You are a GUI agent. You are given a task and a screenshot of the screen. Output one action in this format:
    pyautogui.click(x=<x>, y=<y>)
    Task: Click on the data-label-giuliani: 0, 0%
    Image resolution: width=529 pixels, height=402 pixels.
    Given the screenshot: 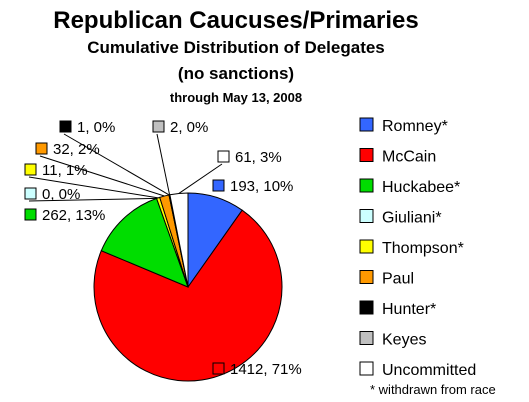 What is the action you would take?
    pyautogui.click(x=61, y=194)
    